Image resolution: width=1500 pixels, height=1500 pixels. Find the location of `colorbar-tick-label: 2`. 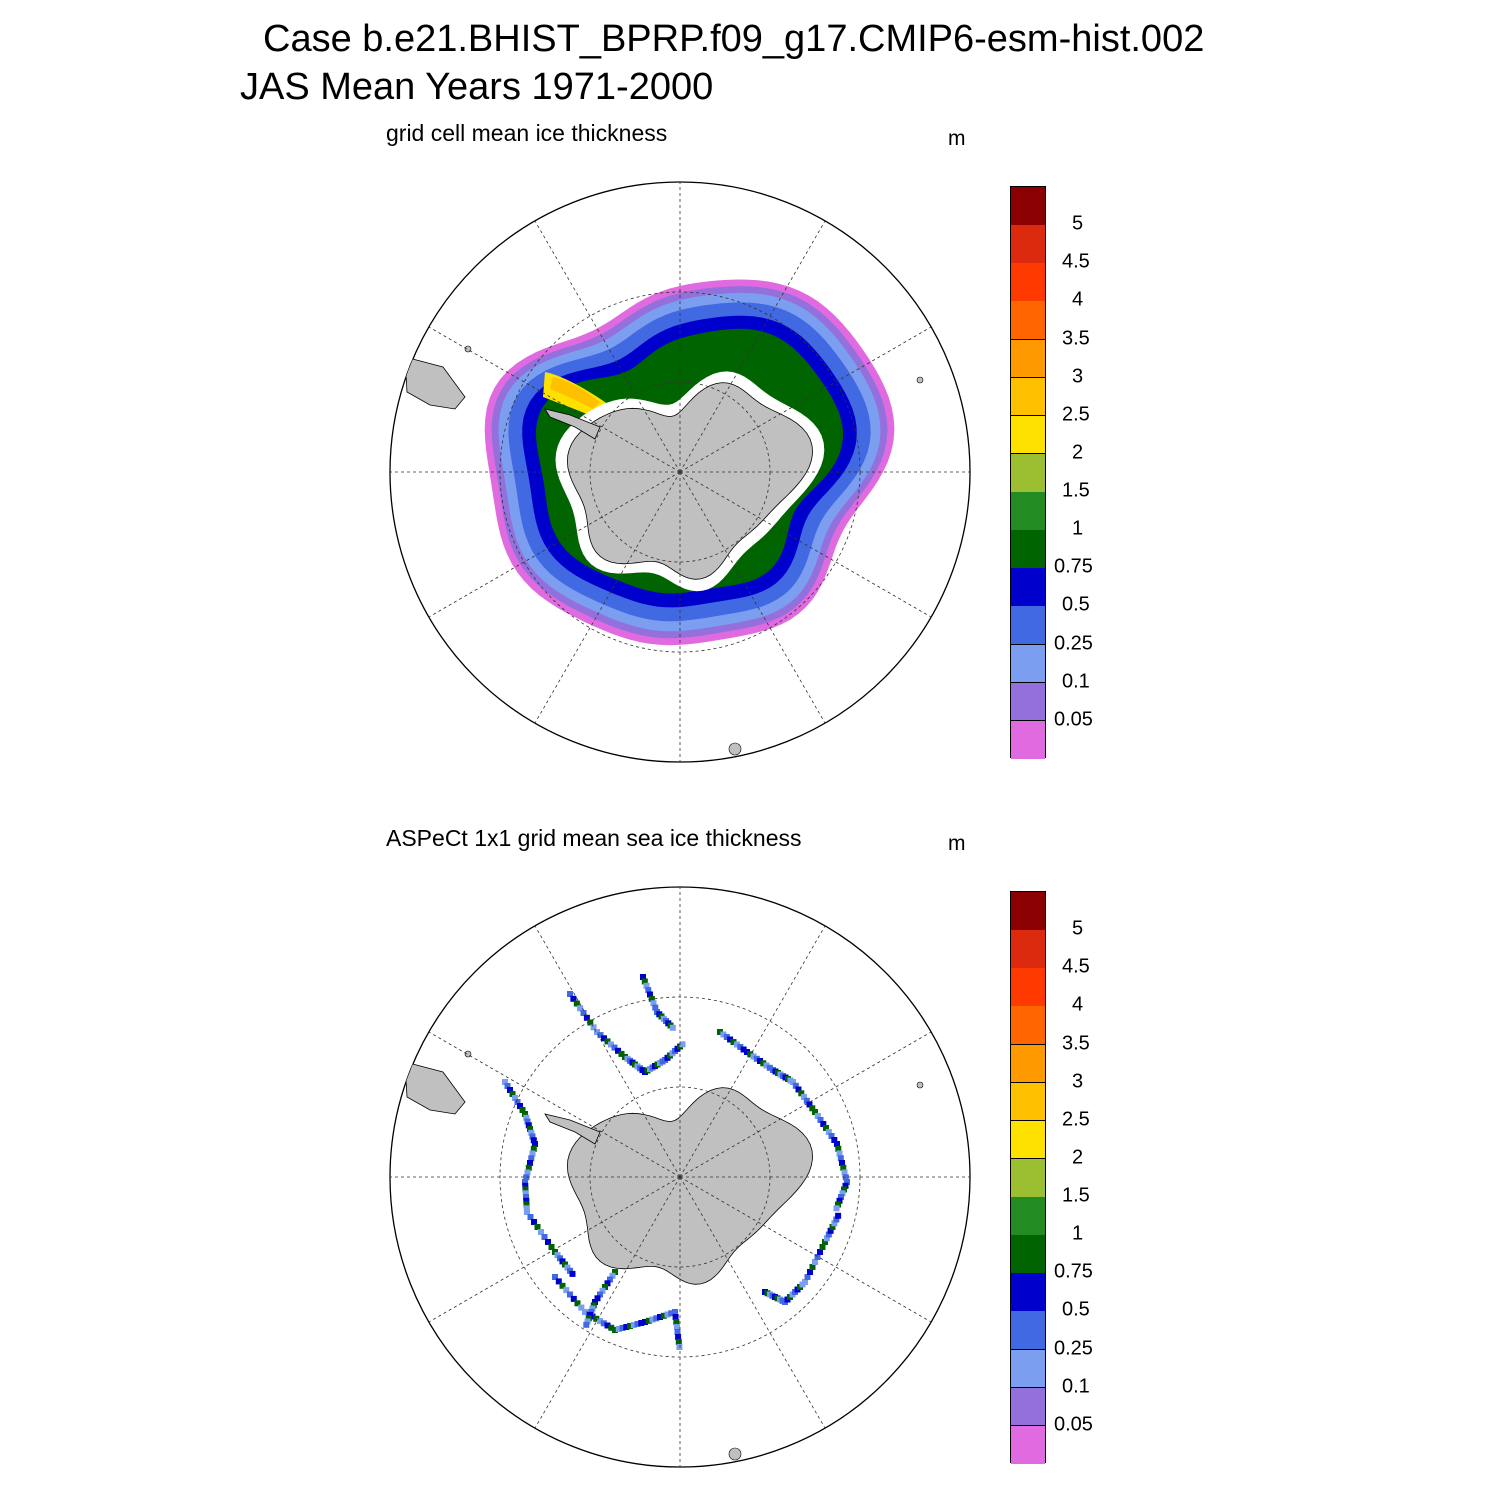

colorbar-tick-label: 2 is located at coordinates (1078, 452).